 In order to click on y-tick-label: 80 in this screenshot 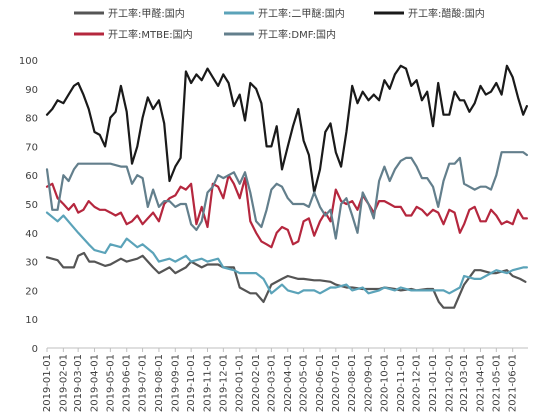, I will do `click(31, 119)`.